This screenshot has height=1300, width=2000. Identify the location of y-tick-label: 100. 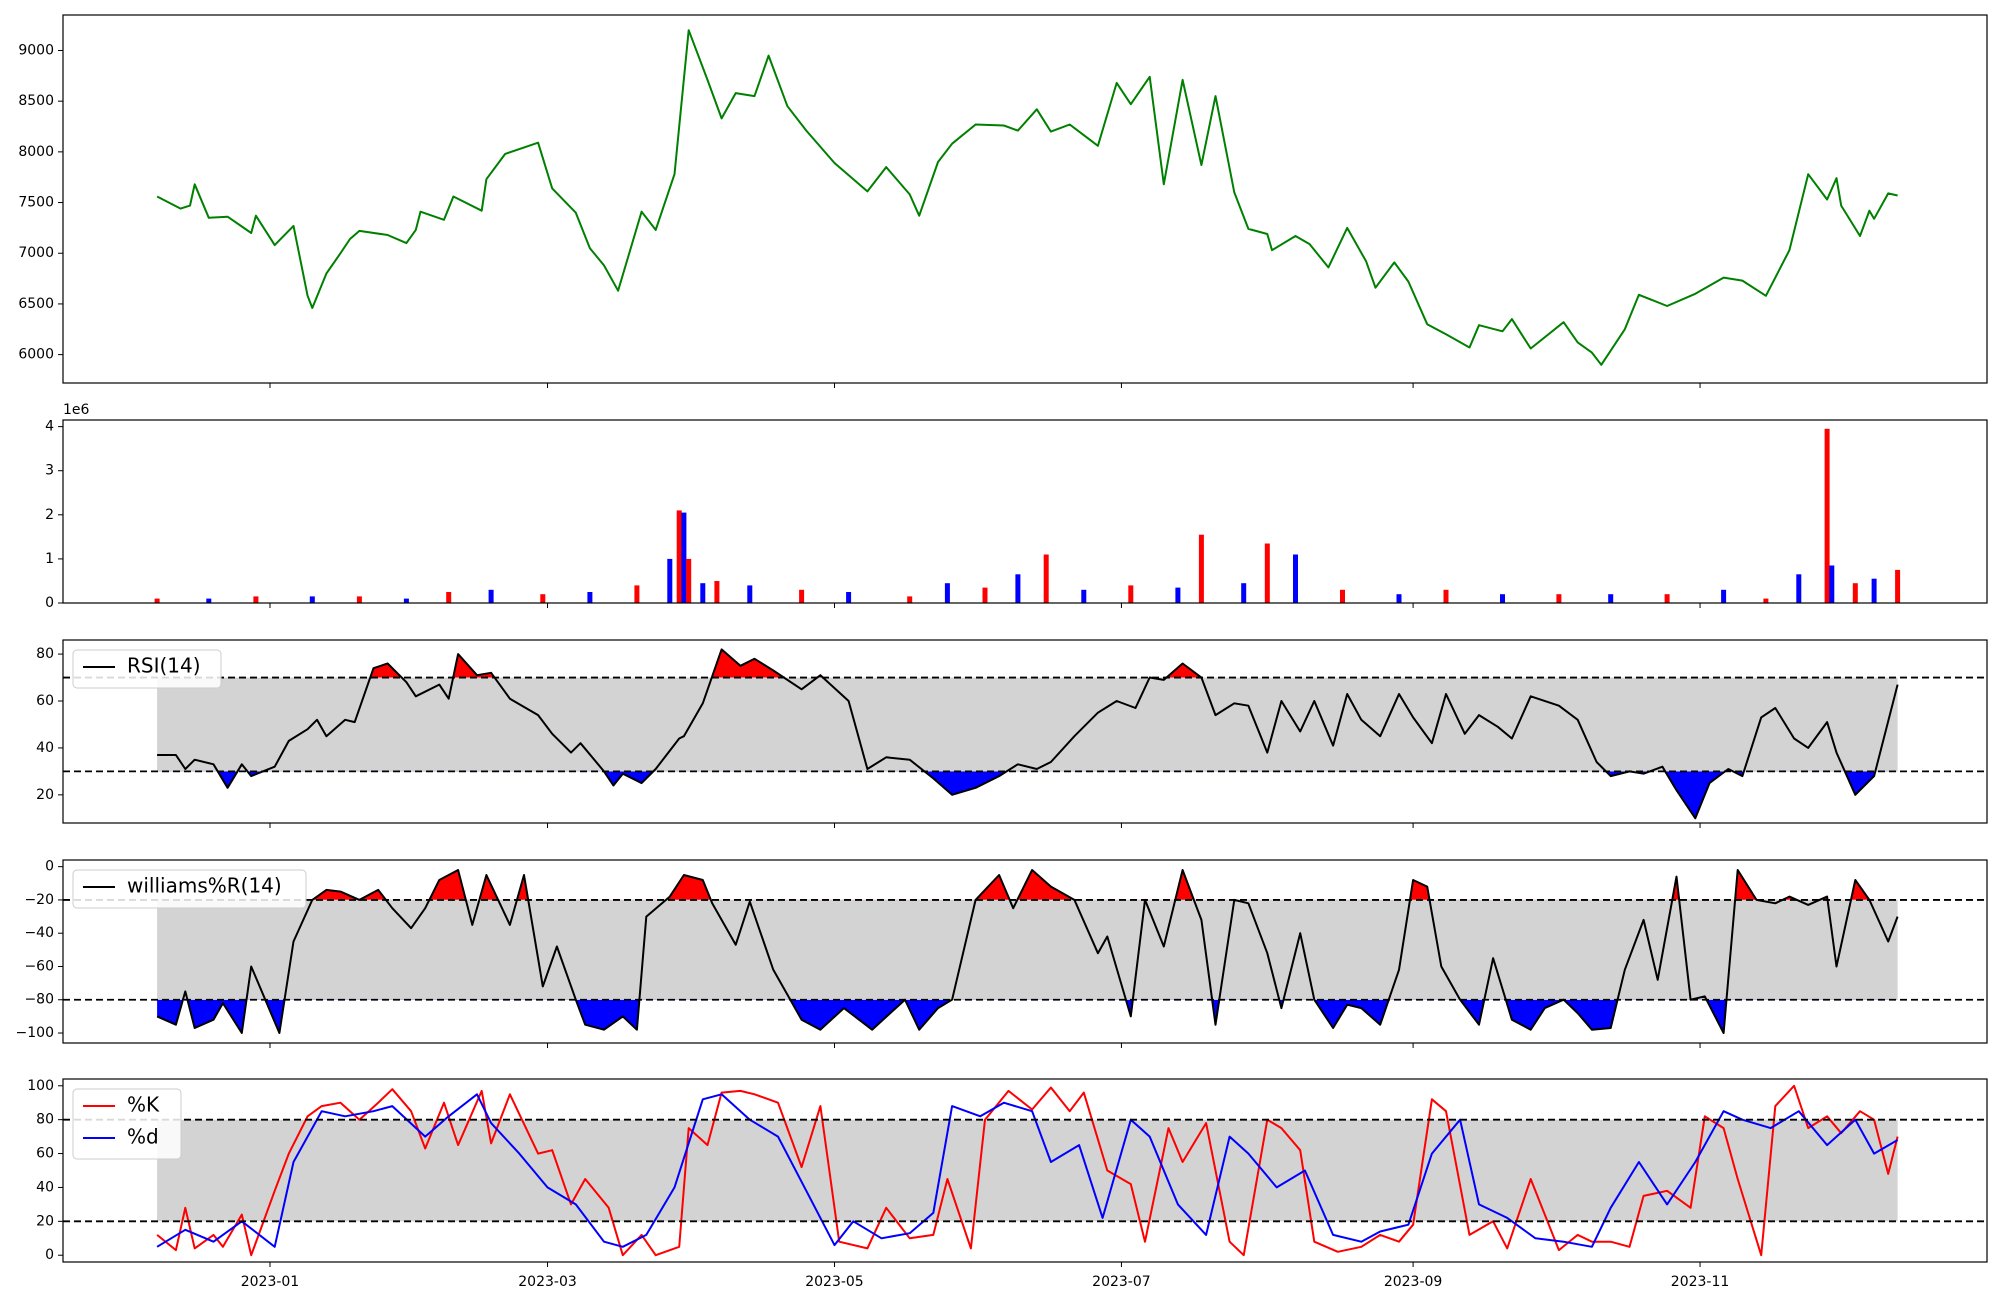
(40, 1086).